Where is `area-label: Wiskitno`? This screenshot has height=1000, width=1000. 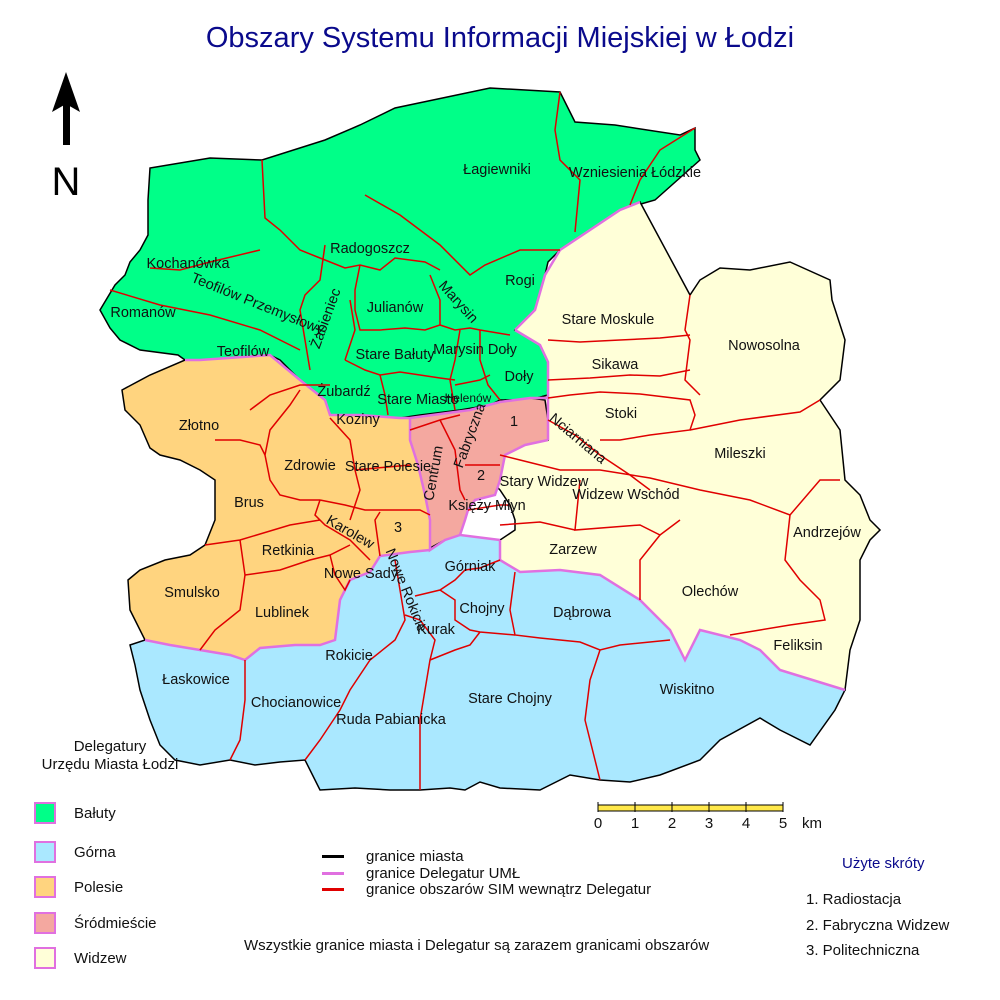 area-label: Wiskitno is located at coordinates (687, 690).